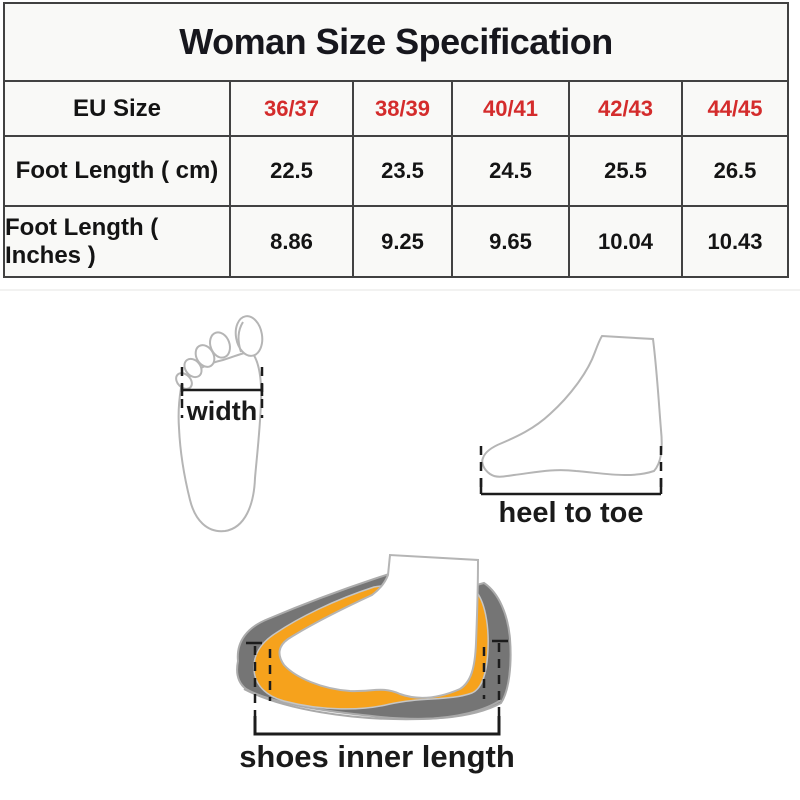 The image size is (800, 800). Describe the element at coordinates (117, 241) in the screenshot. I see `row-label-foot-length-inches: Foot Length ( Inches )` at that location.